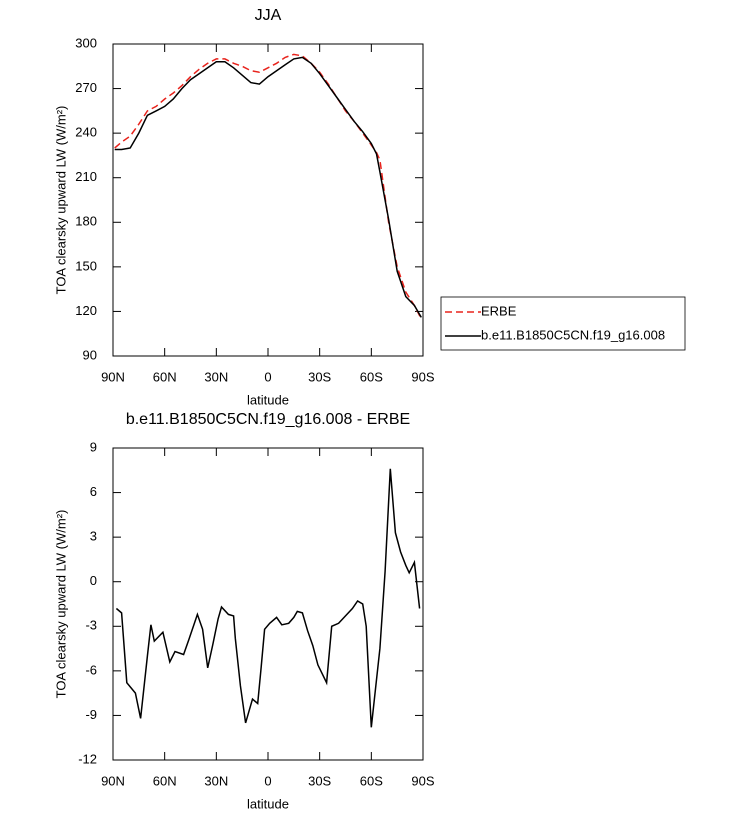  Describe the element at coordinates (499, 310) in the screenshot. I see `legend-label: ERBE` at that location.